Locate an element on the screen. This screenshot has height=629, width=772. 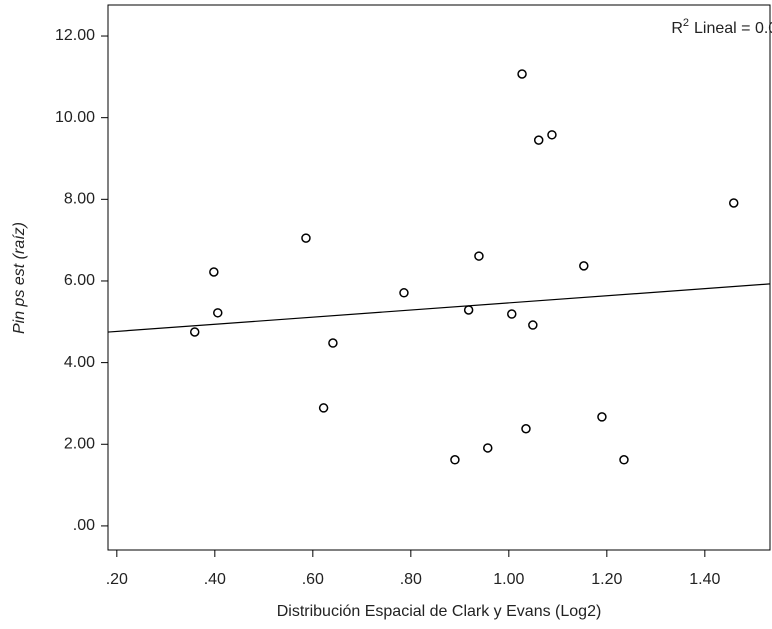
annotation: R2 is located at coordinates (680, 27).